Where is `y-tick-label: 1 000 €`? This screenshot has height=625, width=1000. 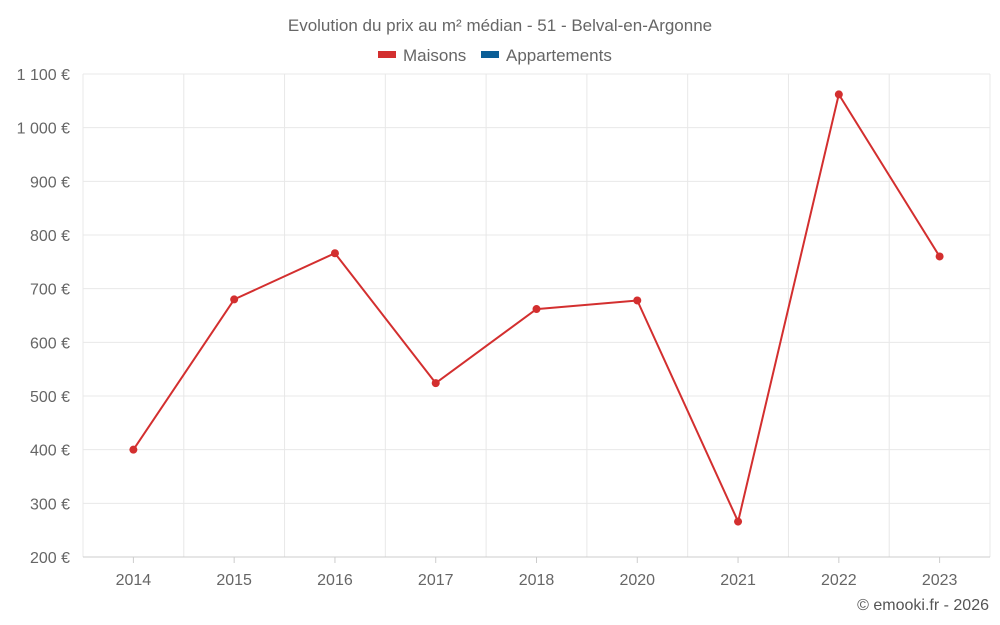 y-tick-label: 1 000 € is located at coordinates (43, 129).